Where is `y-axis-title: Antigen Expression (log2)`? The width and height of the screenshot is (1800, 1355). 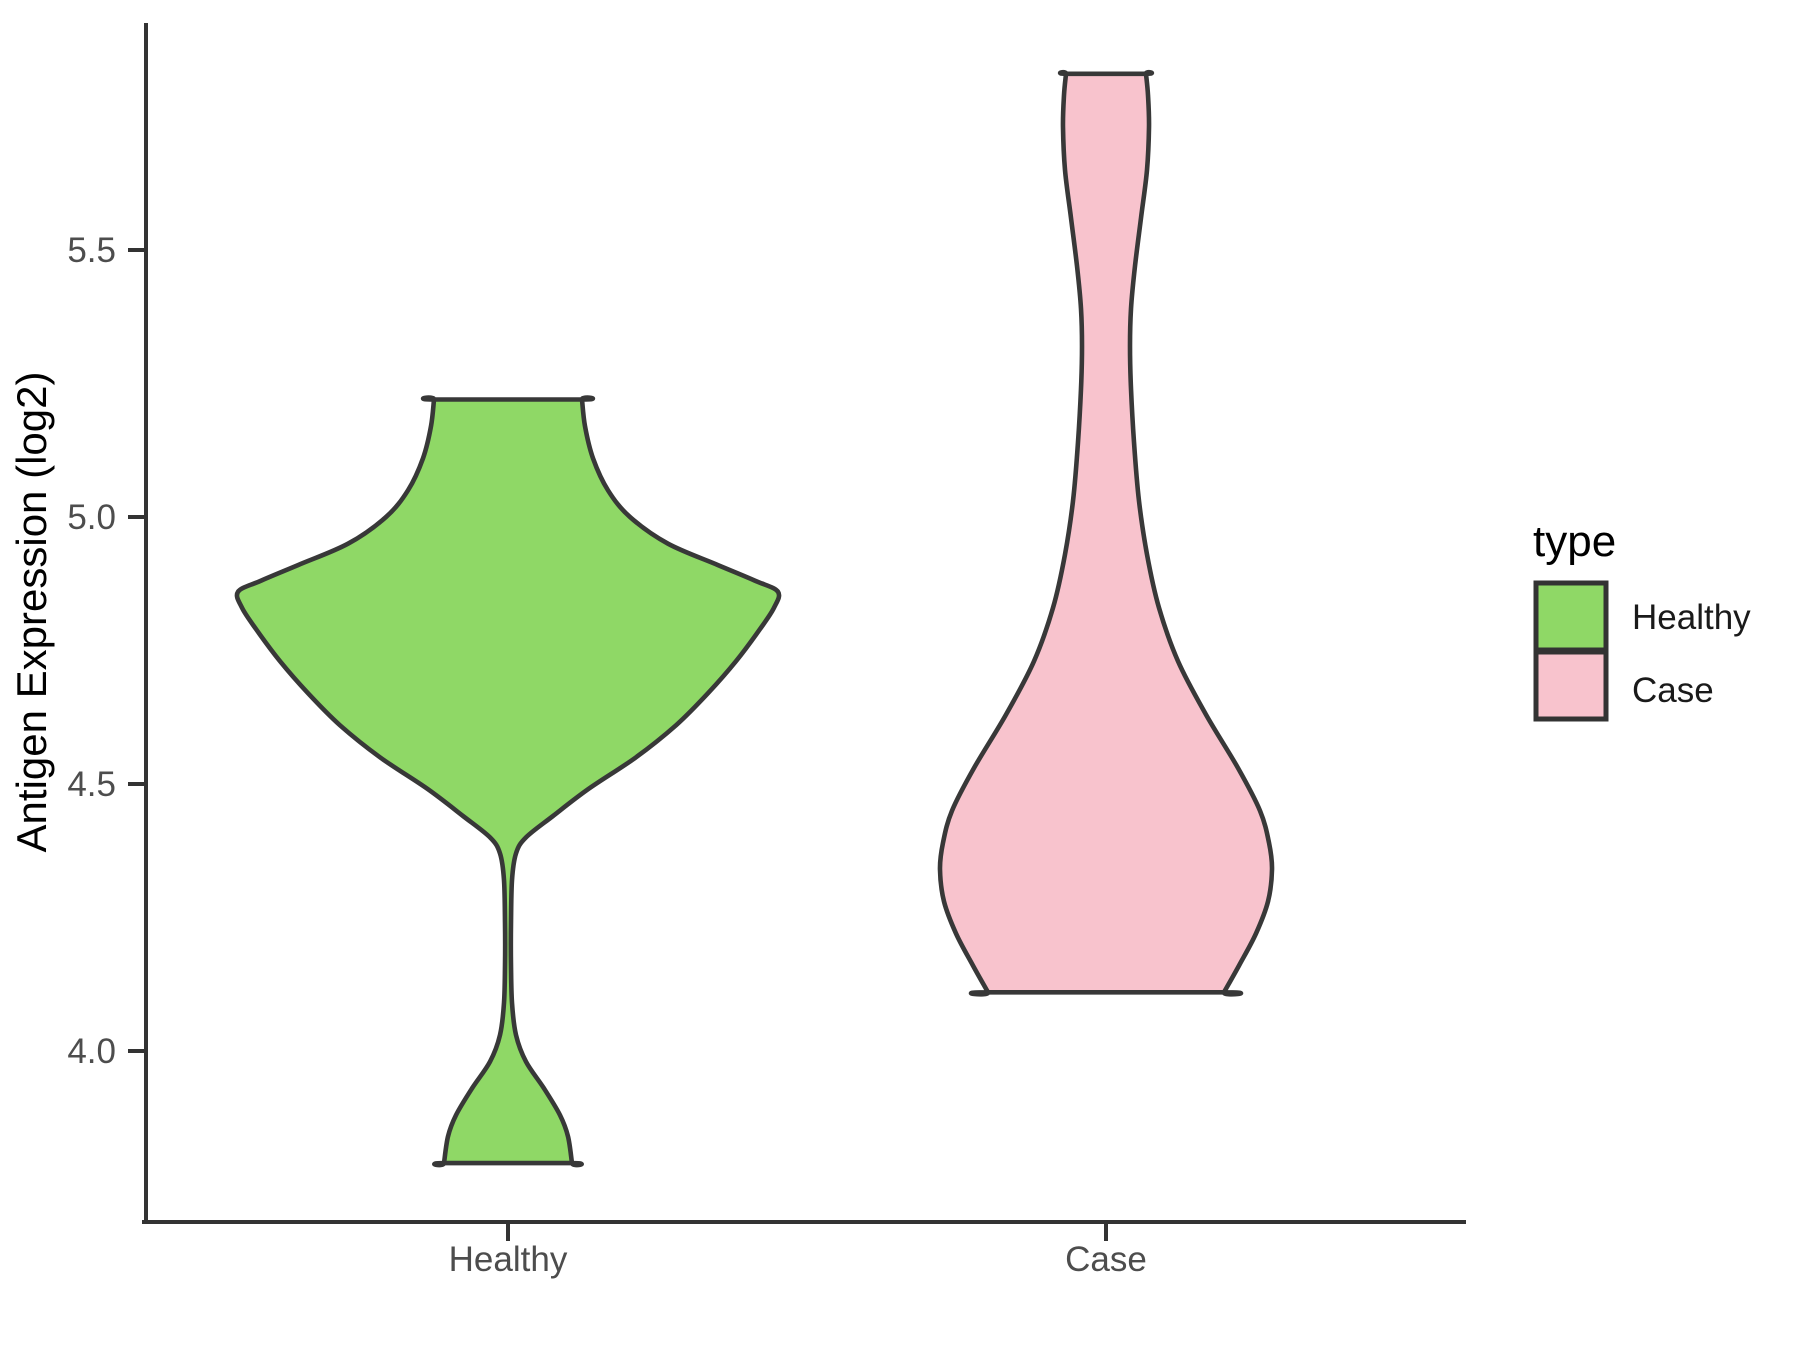 y-axis-title: Antigen Expression (log2) is located at coordinates (31, 612).